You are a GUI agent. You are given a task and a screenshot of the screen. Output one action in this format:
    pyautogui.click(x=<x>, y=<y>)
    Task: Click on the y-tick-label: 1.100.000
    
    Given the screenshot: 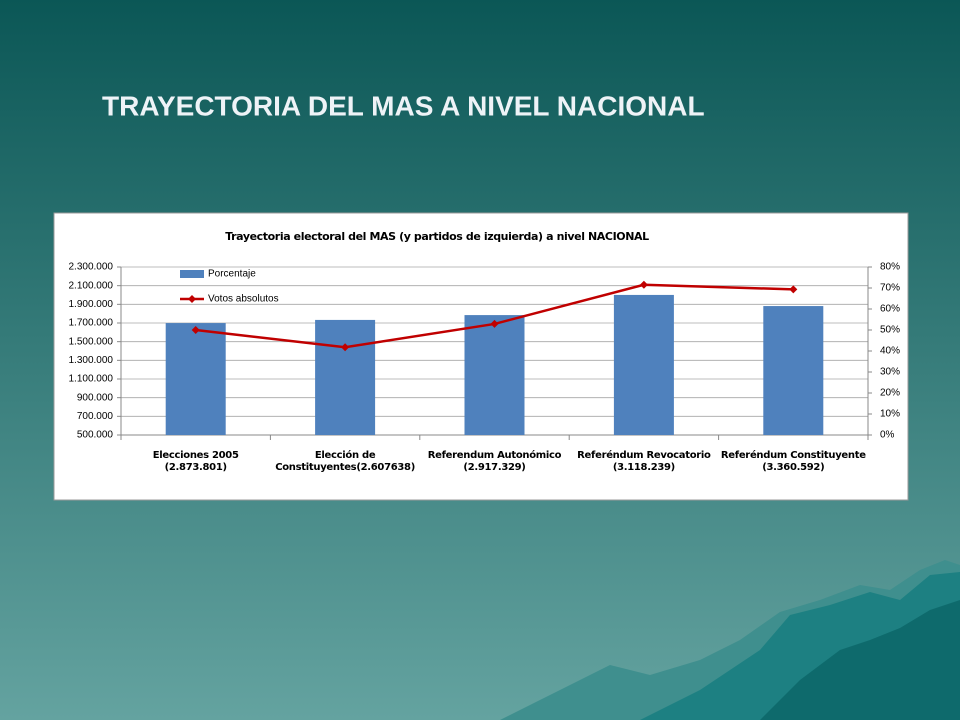 What is the action you would take?
    pyautogui.click(x=91, y=379)
    